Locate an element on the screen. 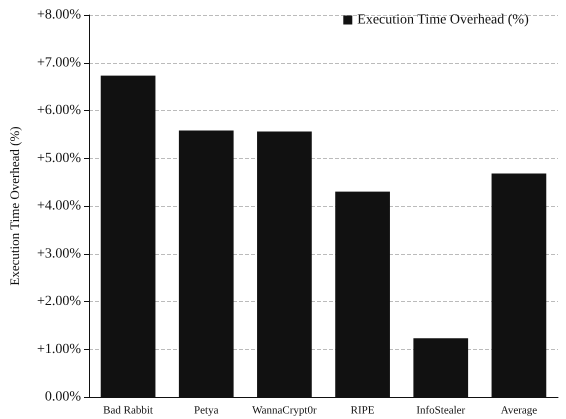 Image resolution: width=566 pixels, height=419 pixels. x-tick-label: Average is located at coordinates (519, 410).